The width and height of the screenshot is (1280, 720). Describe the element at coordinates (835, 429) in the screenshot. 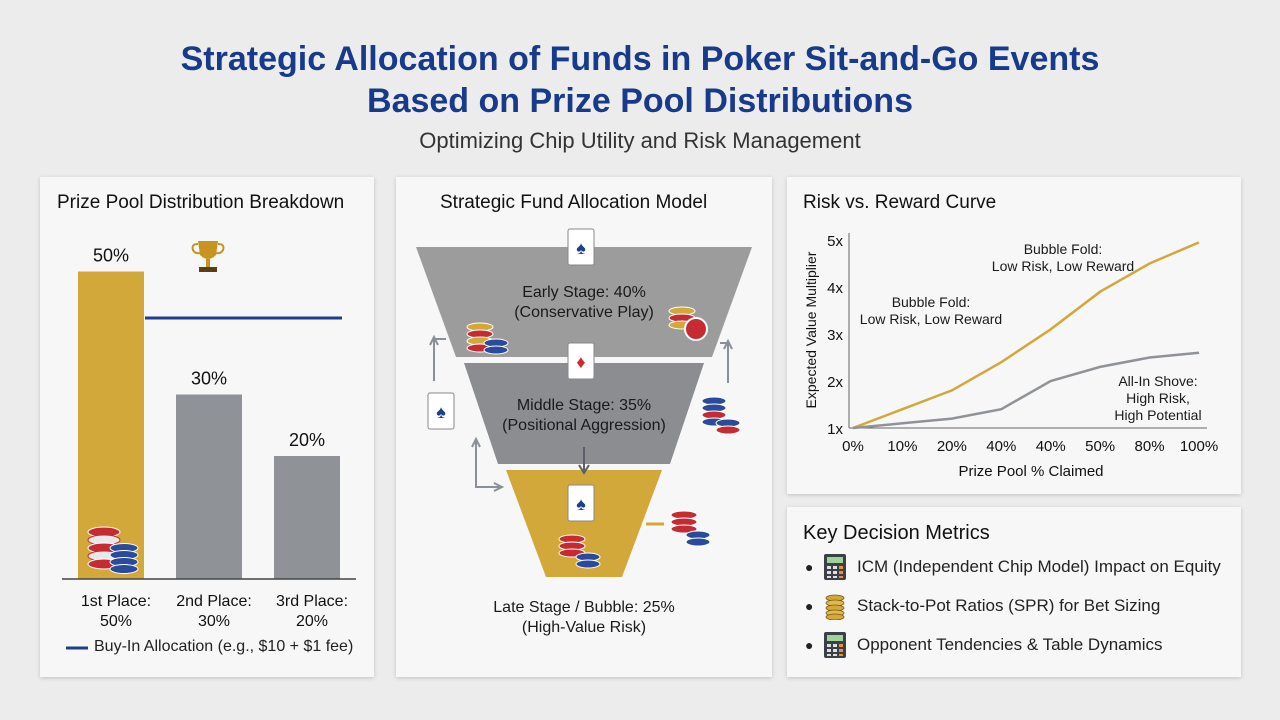

I see `y-tick-label: 1x` at that location.